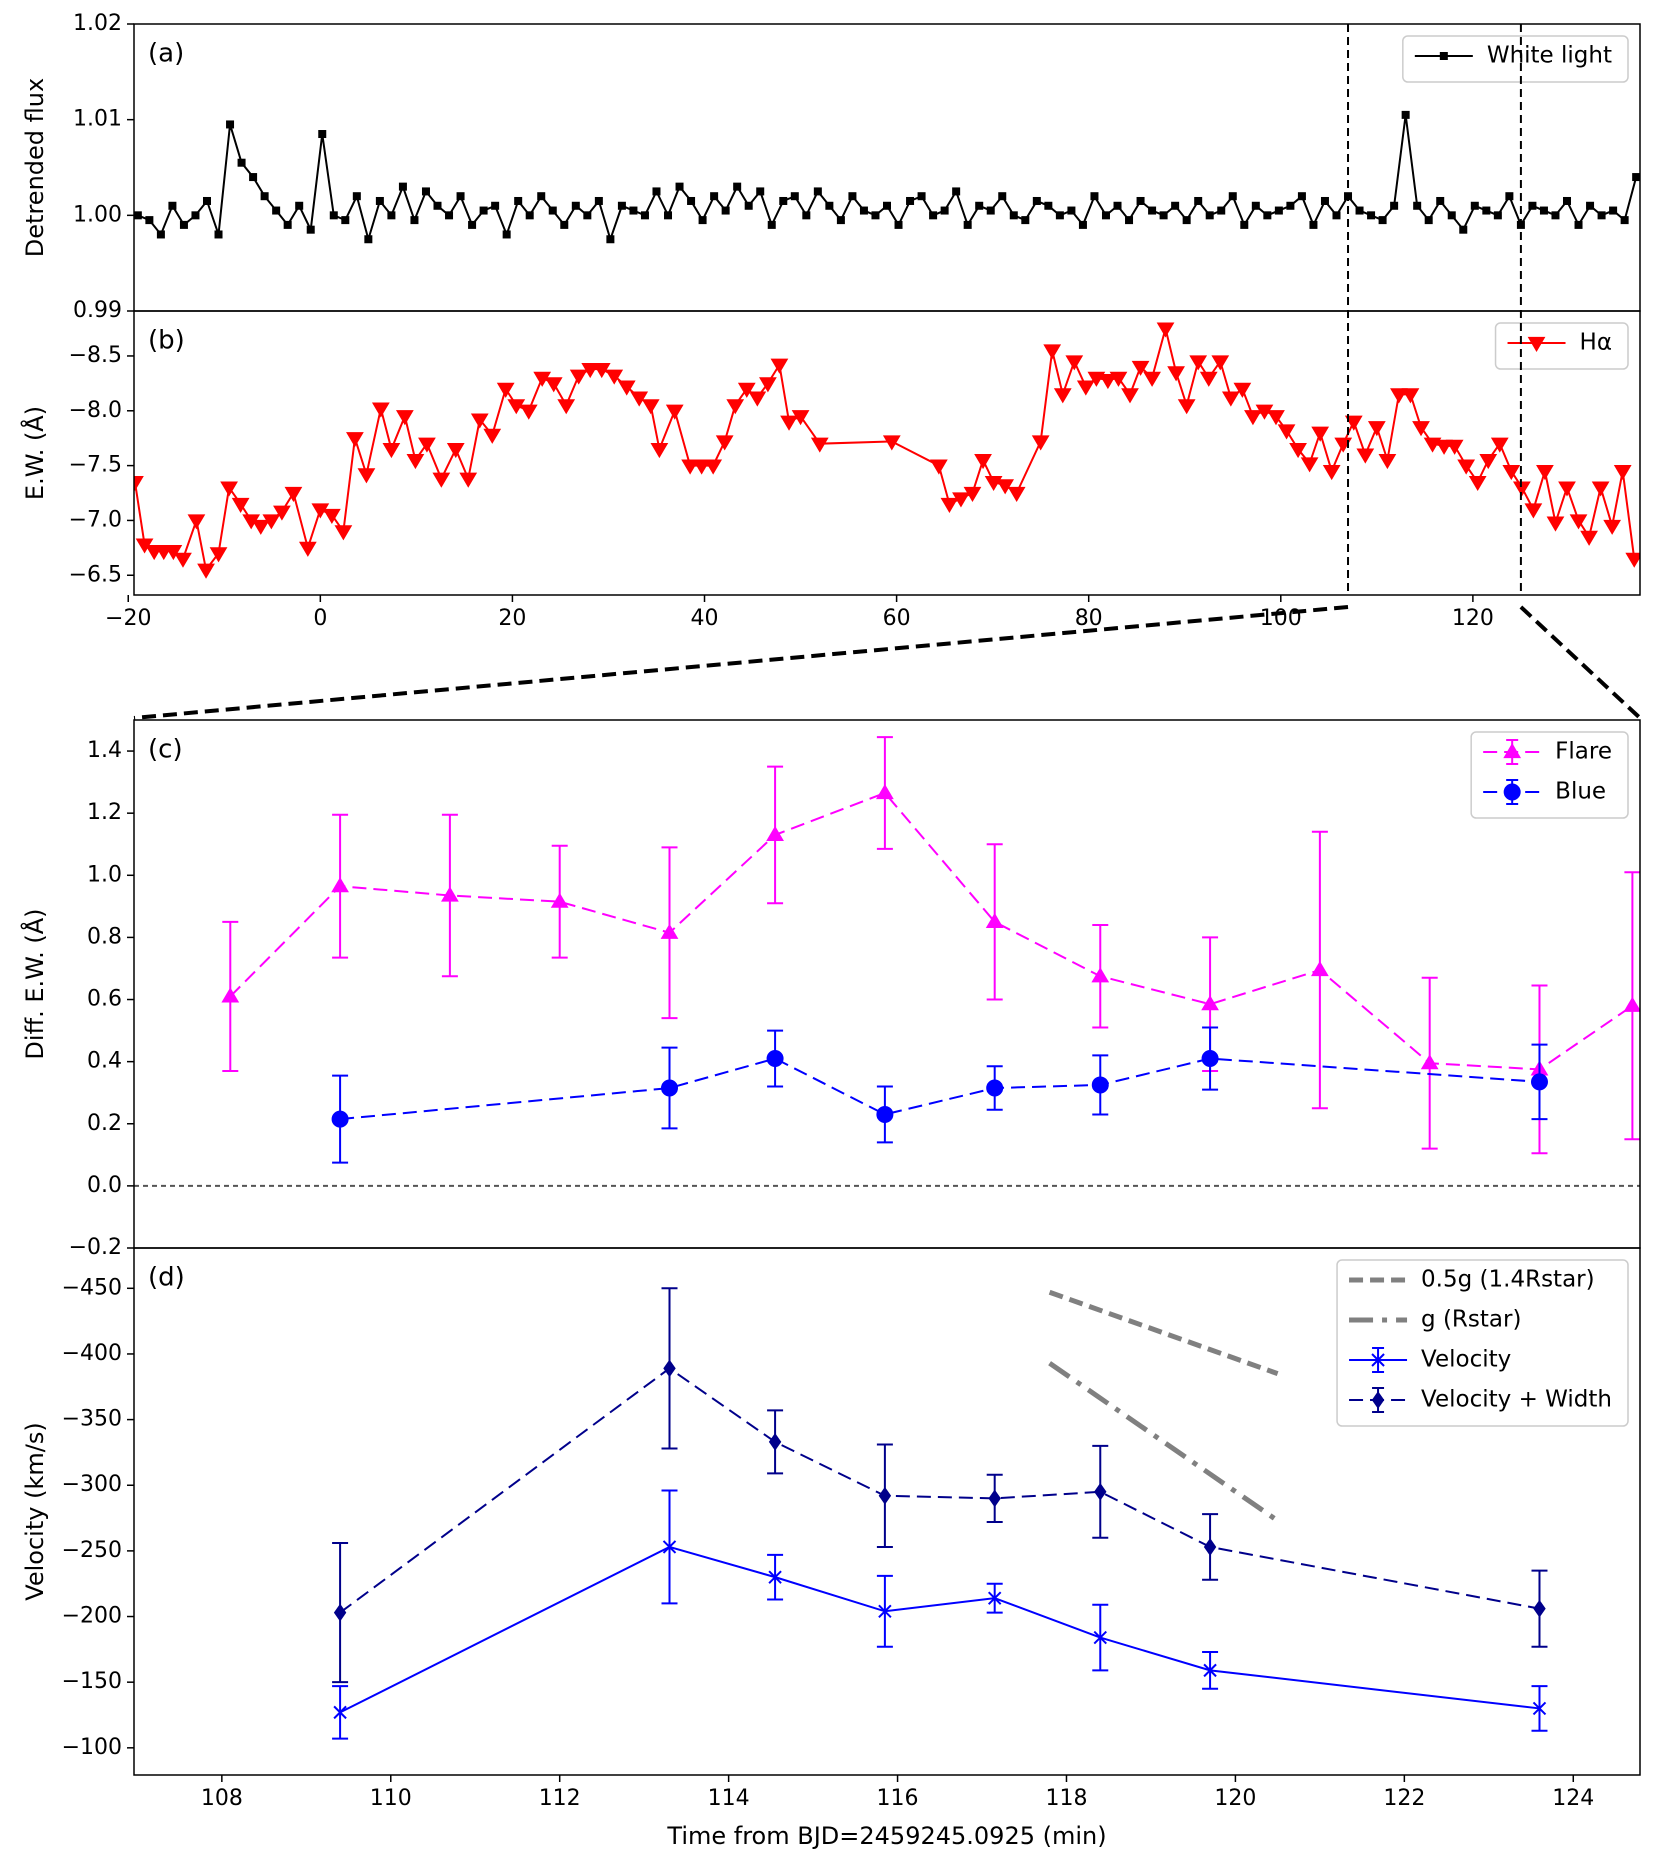 The image size is (1661, 1862). Describe the element at coordinates (95, 1247) in the screenshot. I see `y-tick-label: −0.2` at that location.